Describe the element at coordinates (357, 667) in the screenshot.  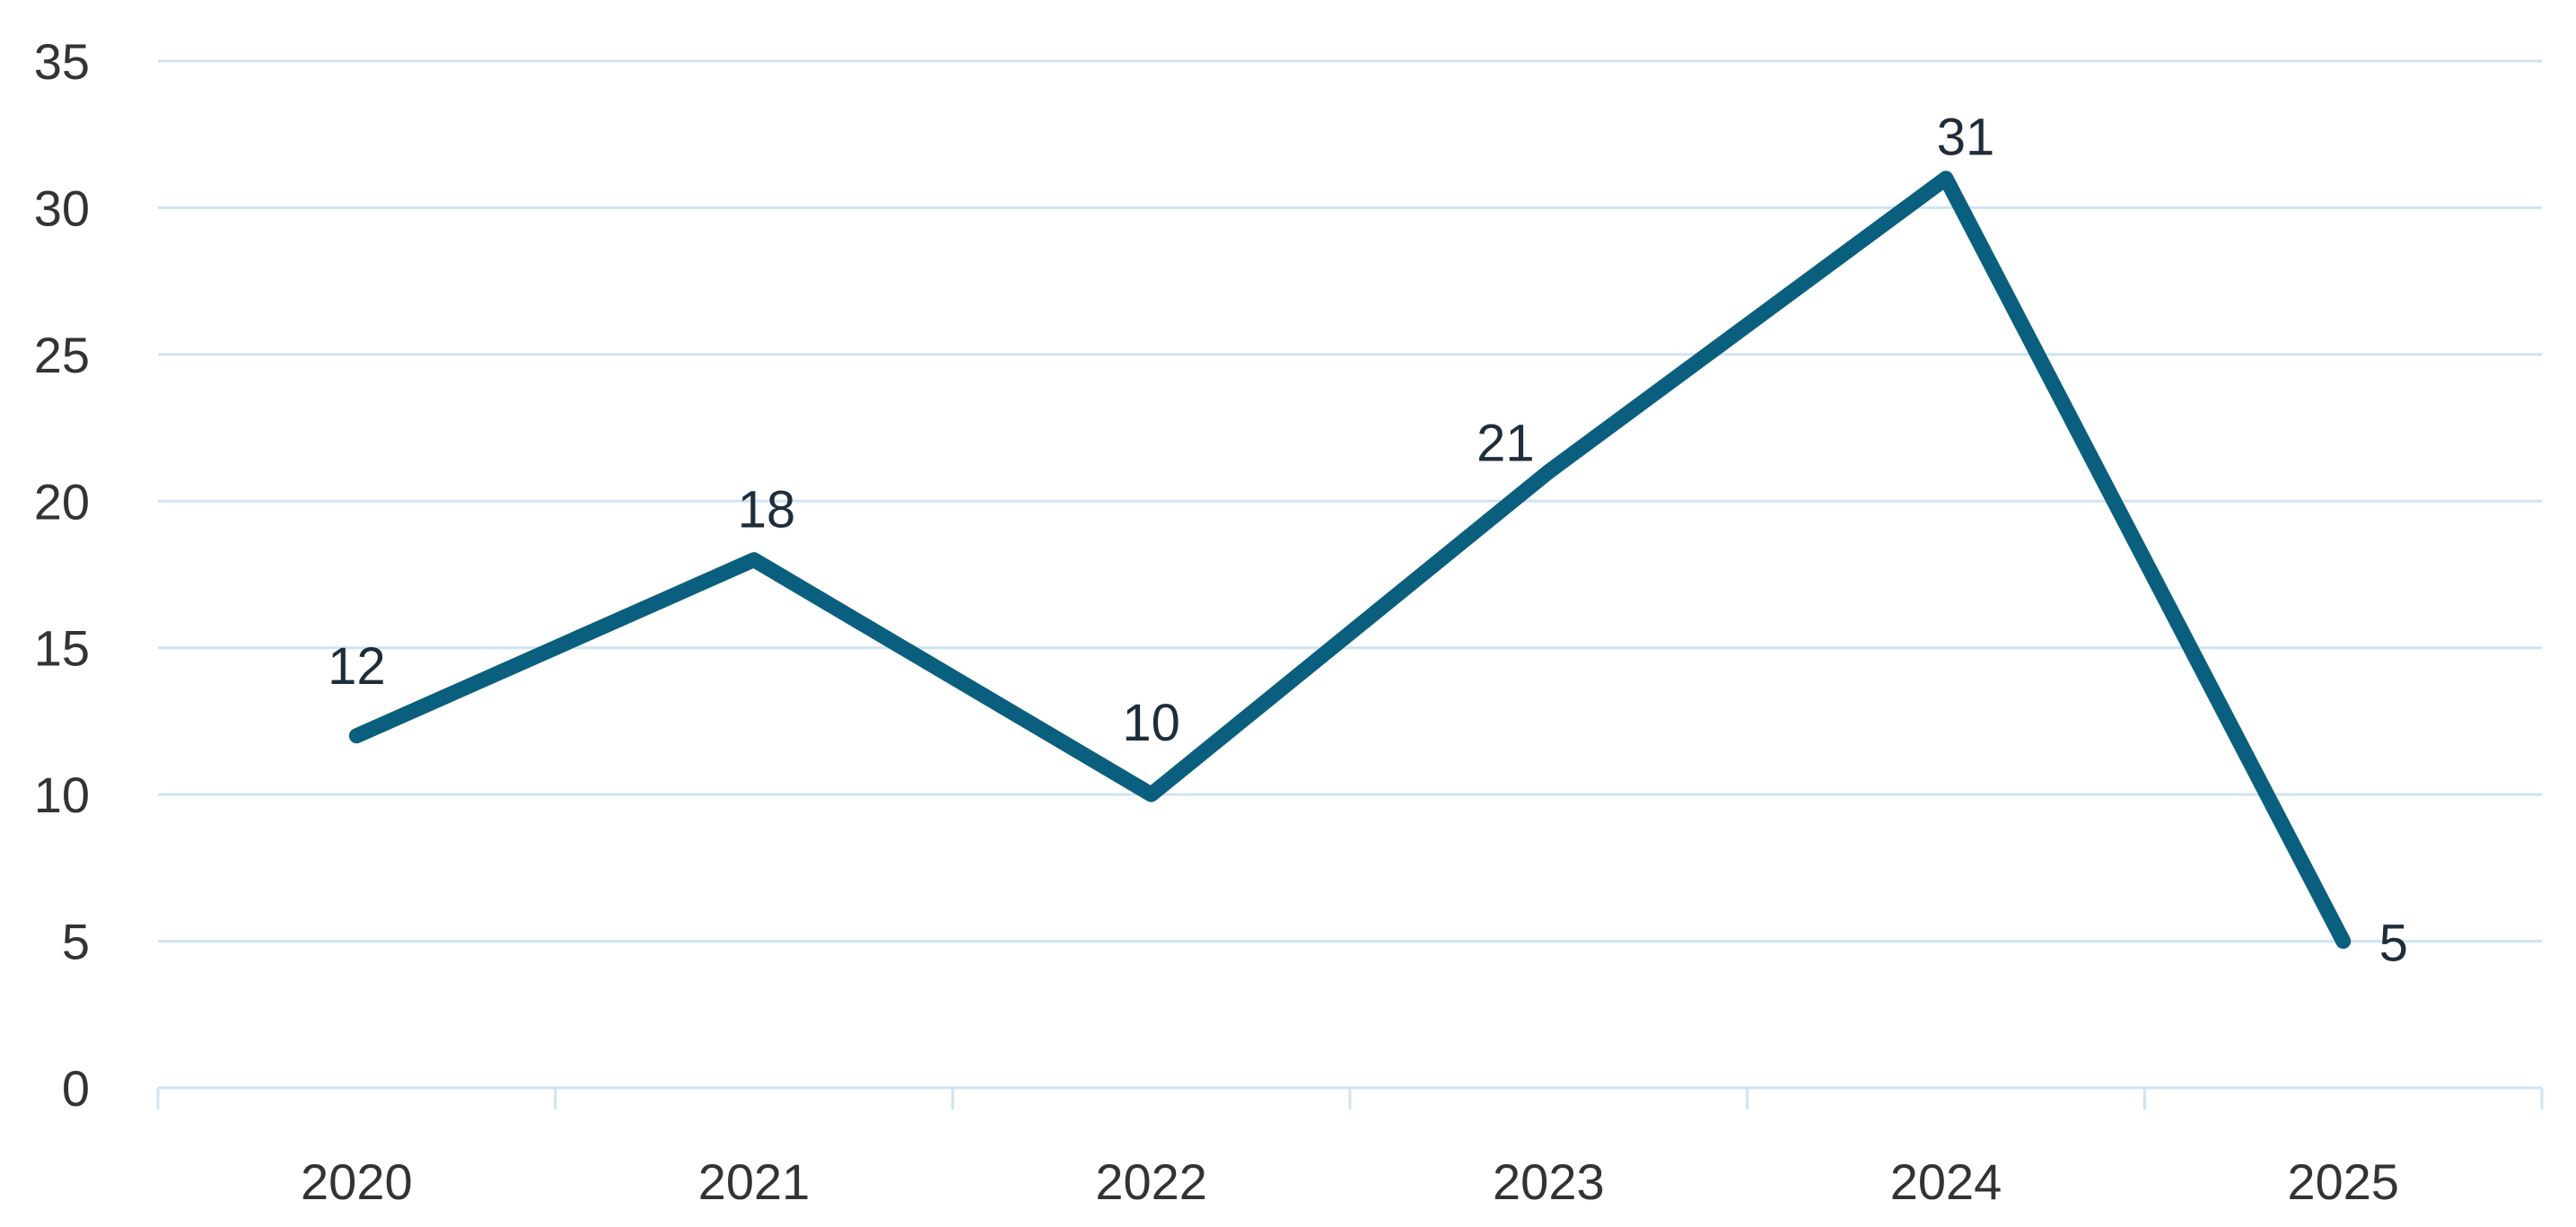
I see `data-label-2020: 12` at that location.